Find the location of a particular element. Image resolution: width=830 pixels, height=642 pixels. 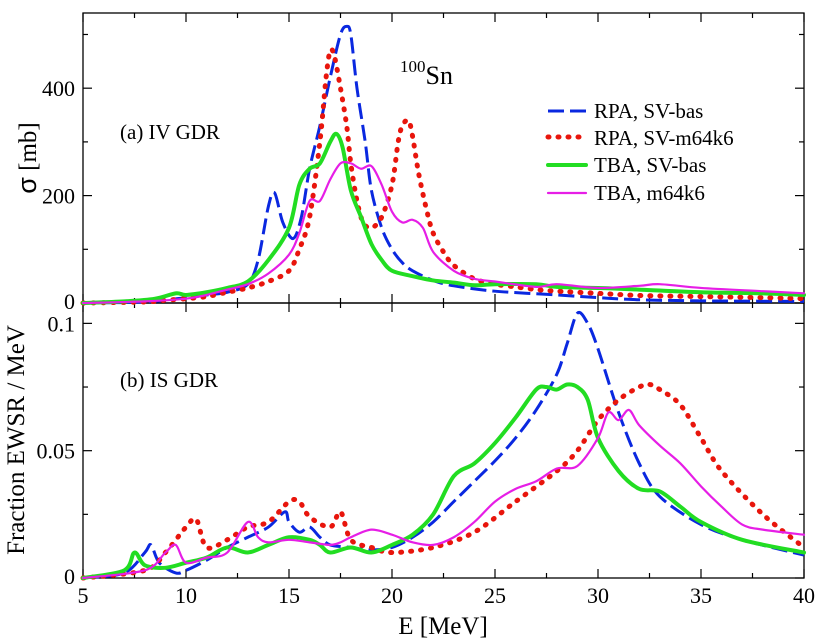

x-tick-label: 25 is located at coordinates (495, 595).